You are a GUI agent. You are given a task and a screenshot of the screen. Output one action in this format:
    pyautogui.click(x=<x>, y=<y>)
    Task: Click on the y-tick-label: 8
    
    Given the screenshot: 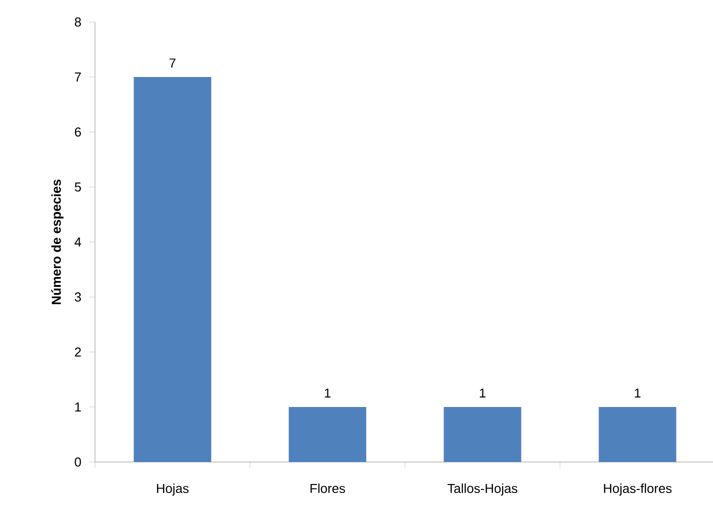 What is the action you would take?
    pyautogui.click(x=77, y=22)
    